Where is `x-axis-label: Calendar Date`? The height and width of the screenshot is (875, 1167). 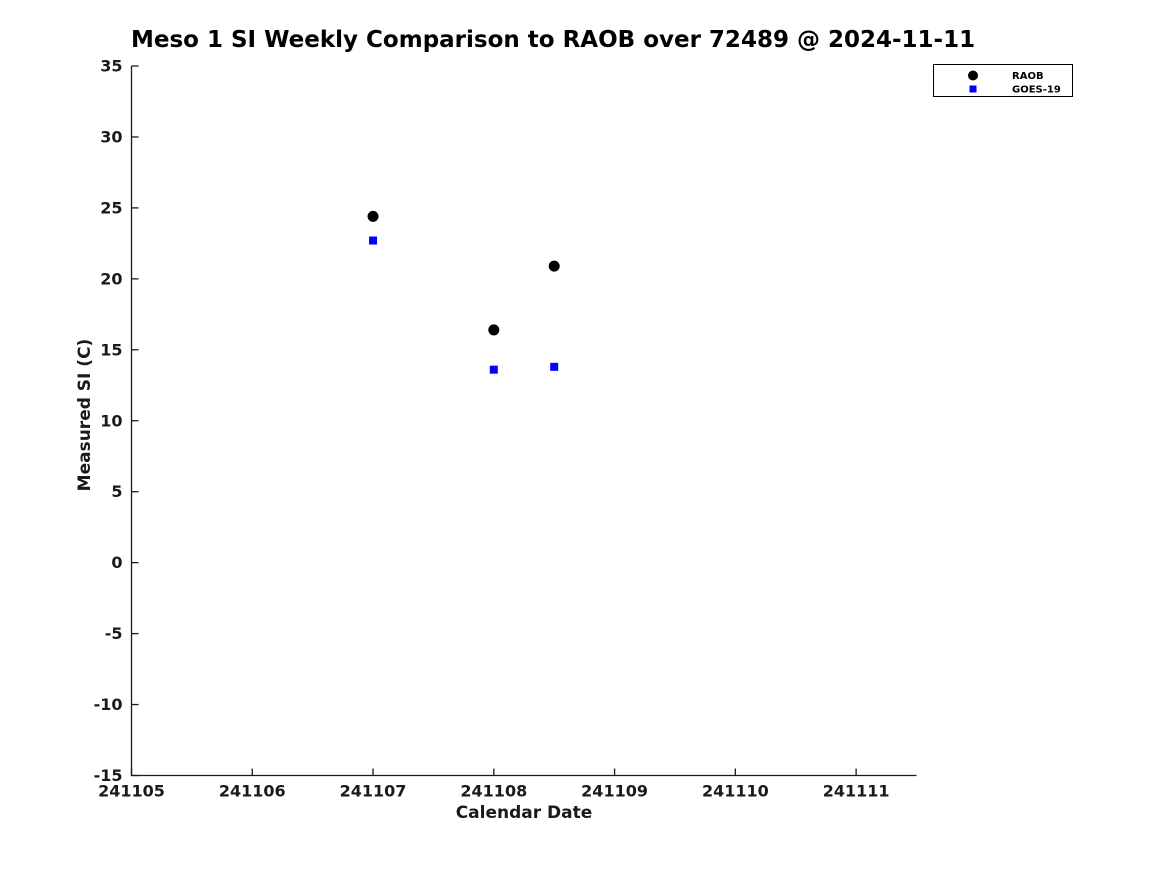 x-axis-label: Calendar Date is located at coordinates (524, 813).